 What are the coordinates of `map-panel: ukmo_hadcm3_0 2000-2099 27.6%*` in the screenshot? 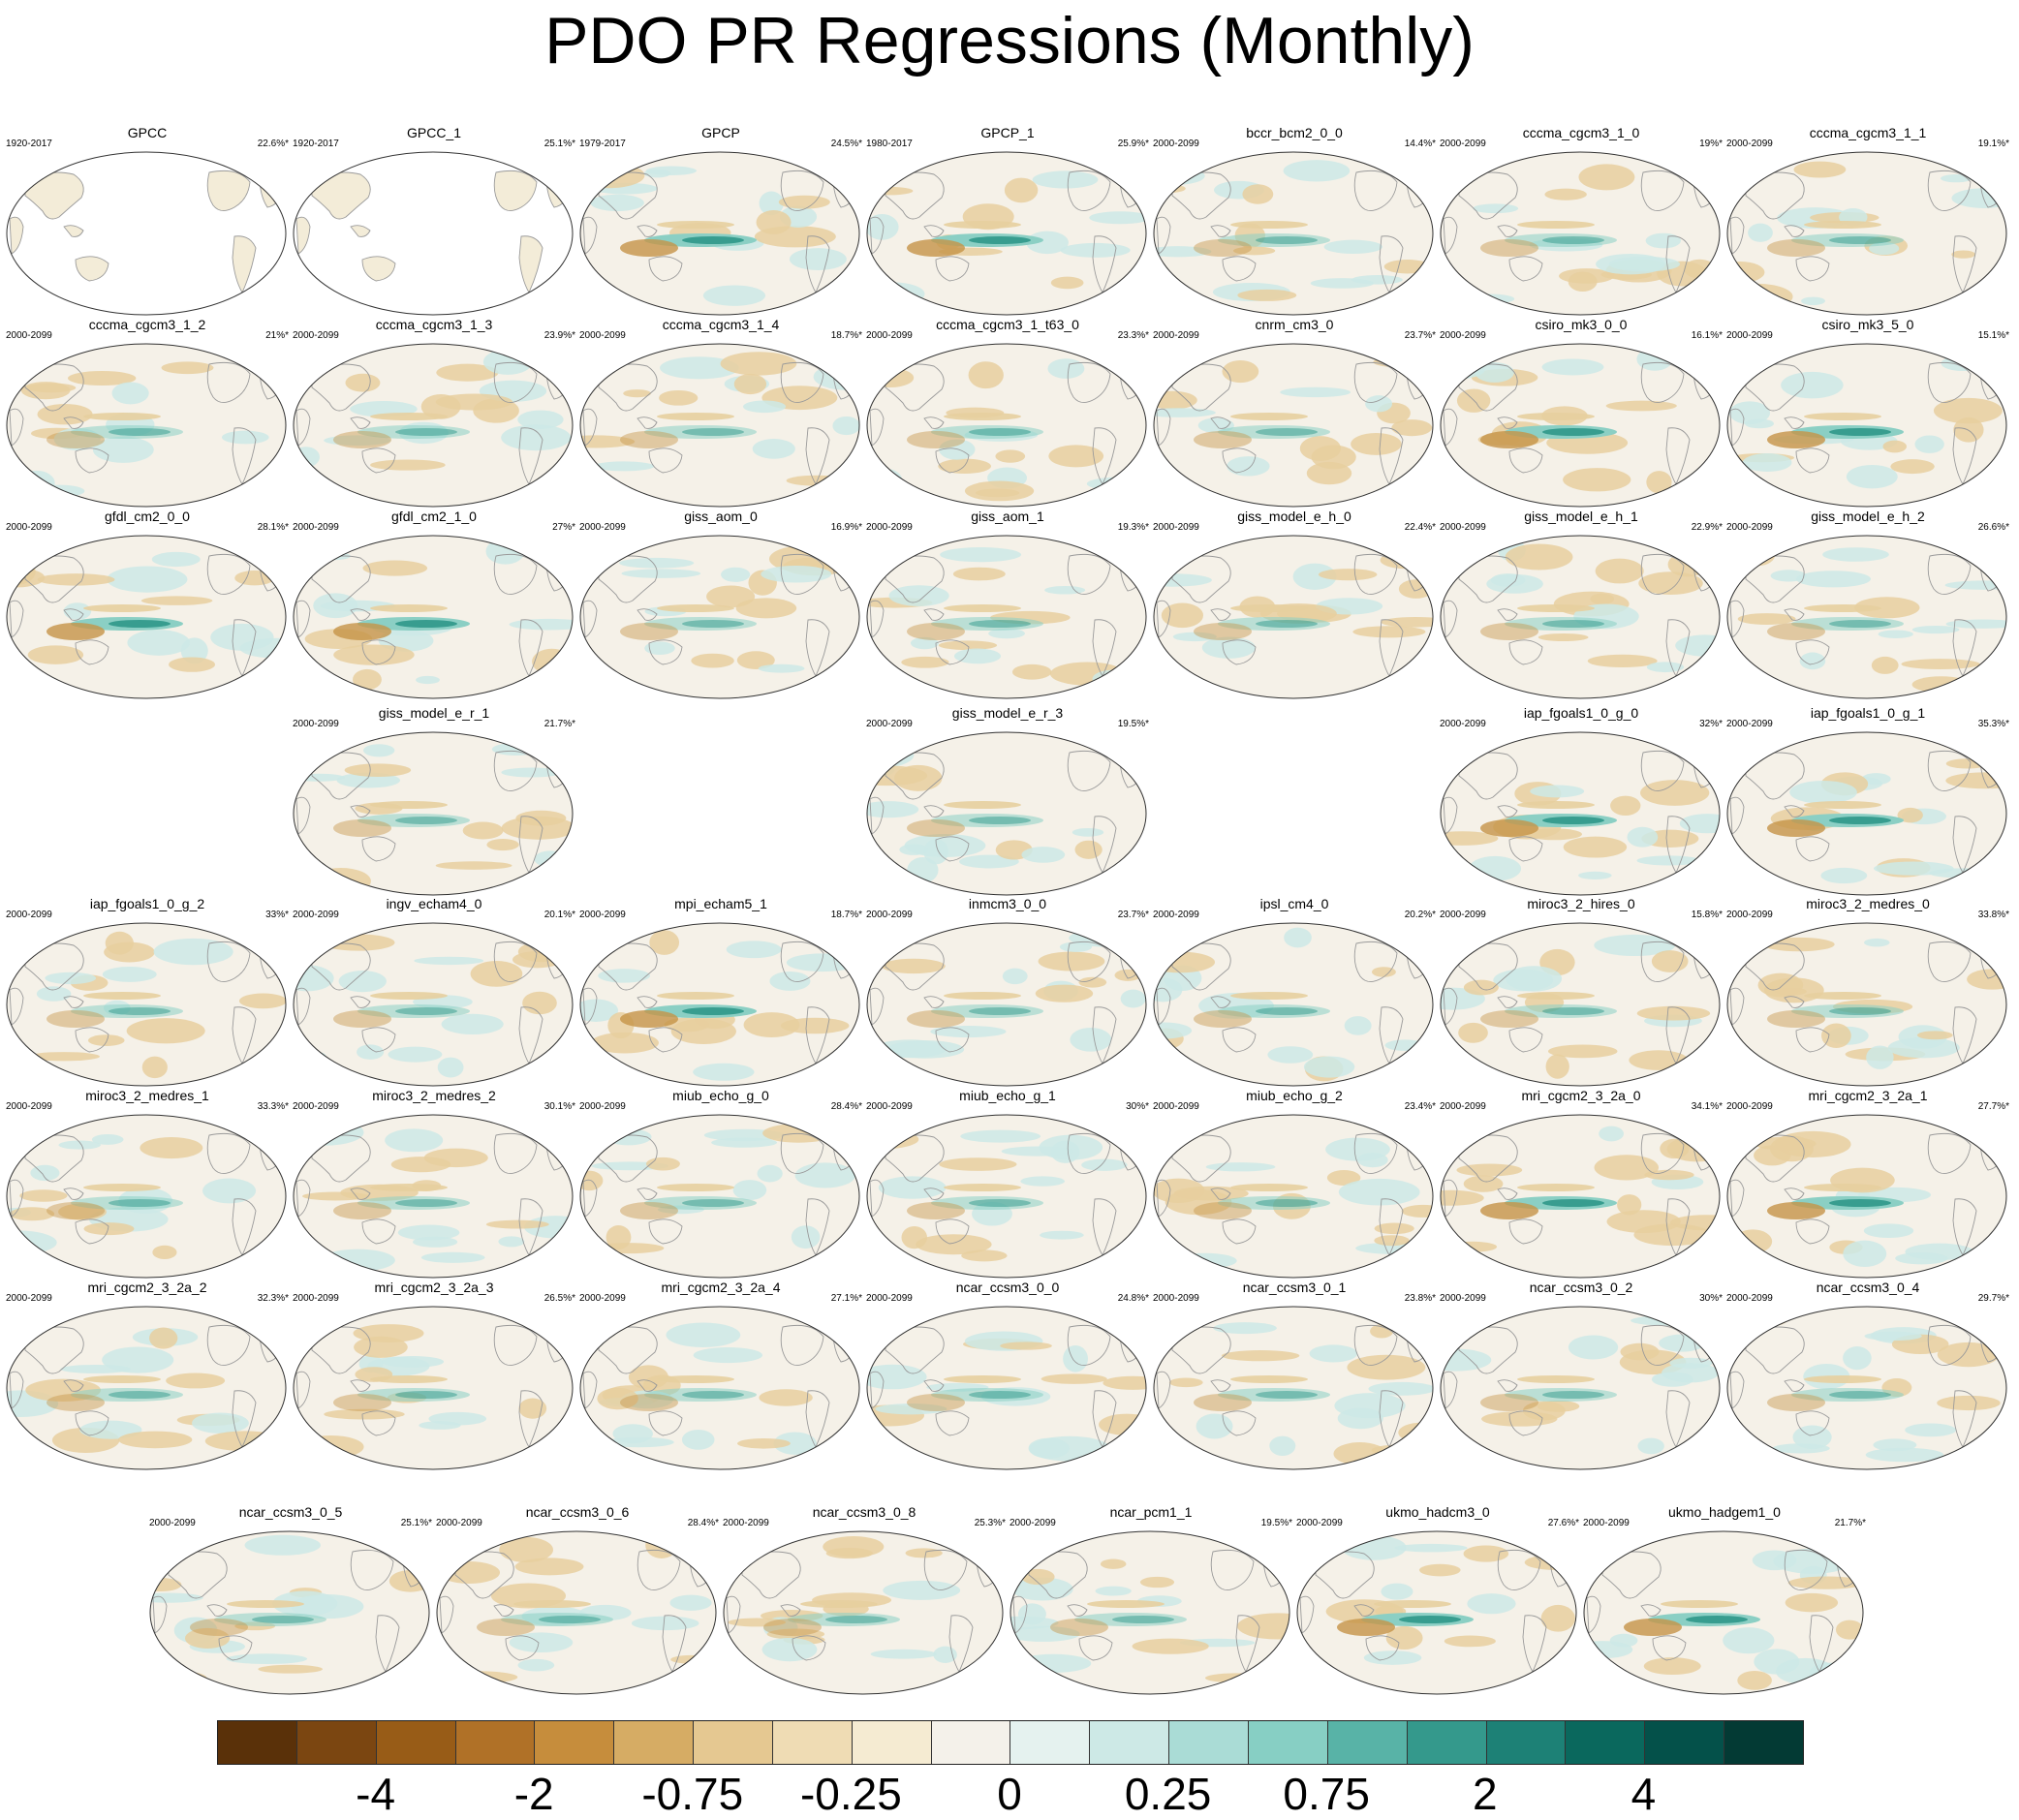 It's located at (1437, 1600).